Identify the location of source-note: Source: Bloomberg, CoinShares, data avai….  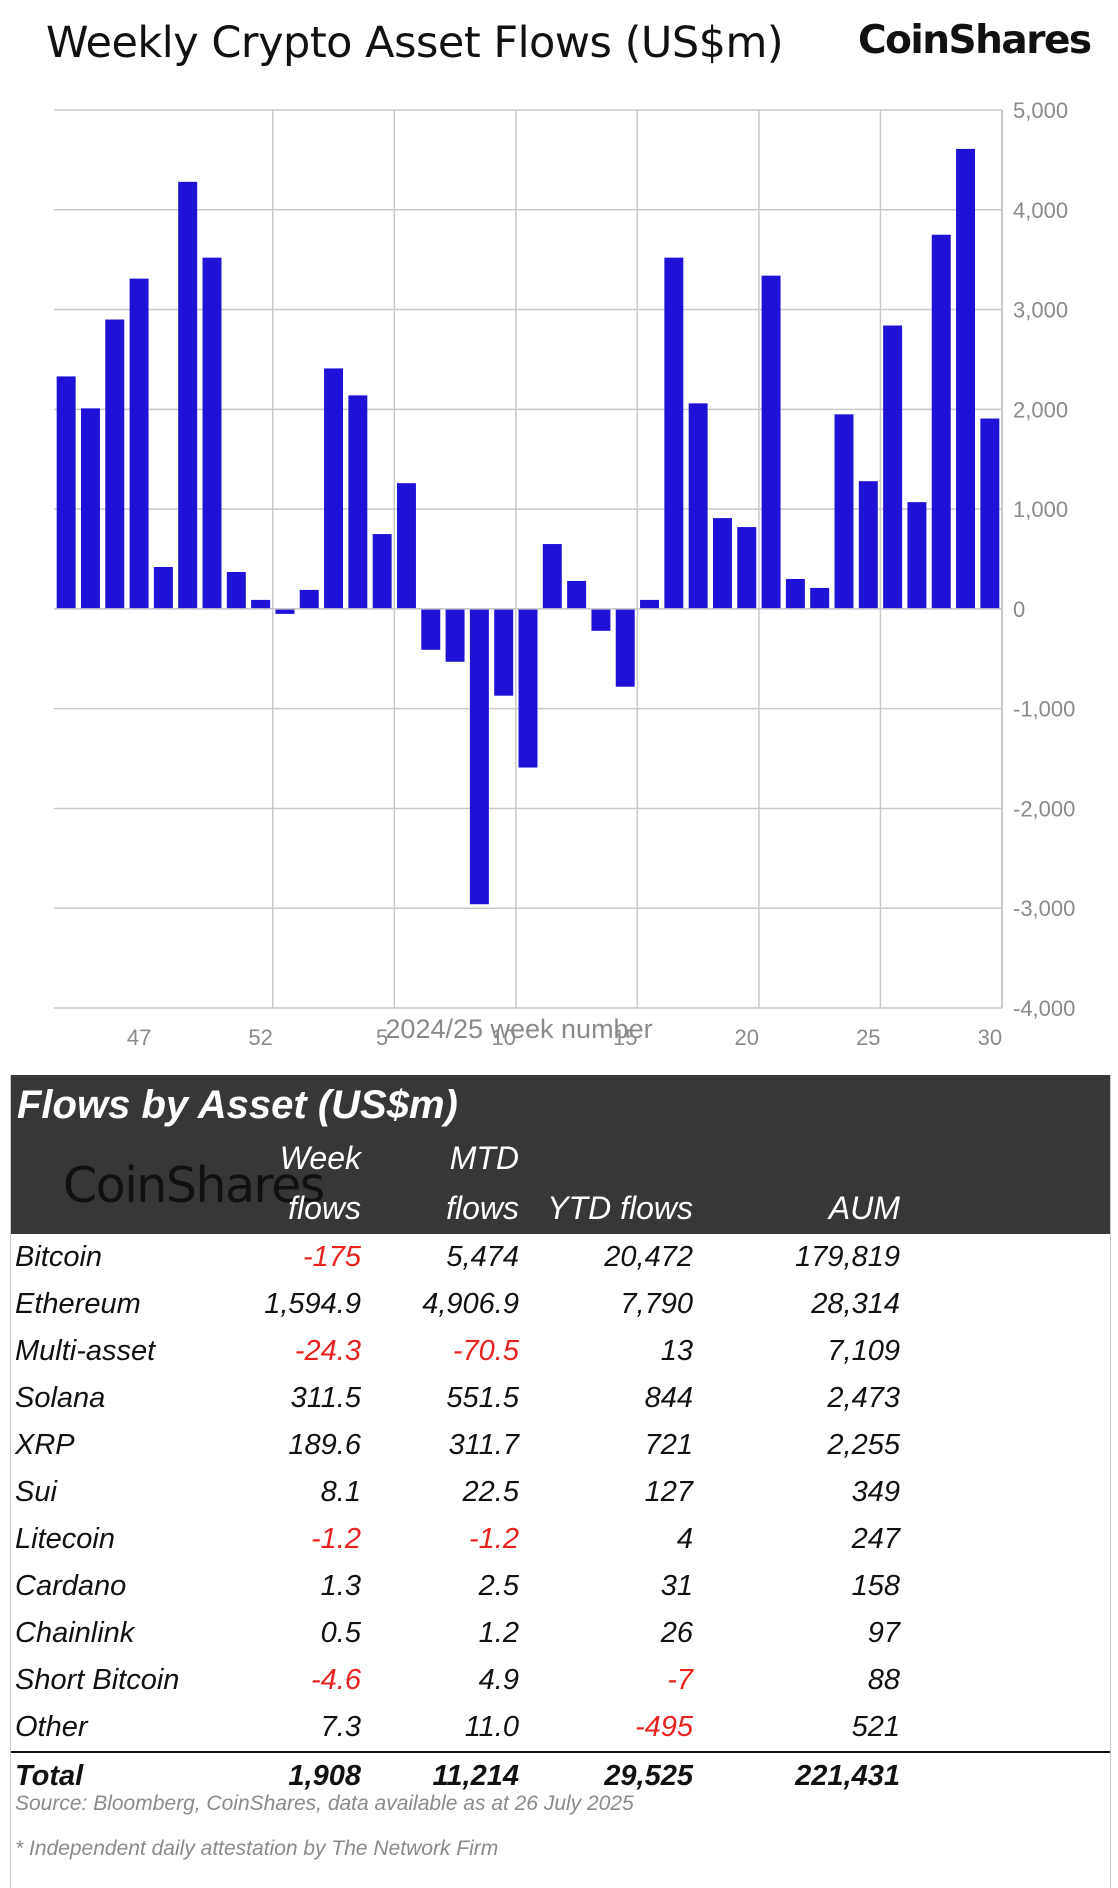
(324, 1803).